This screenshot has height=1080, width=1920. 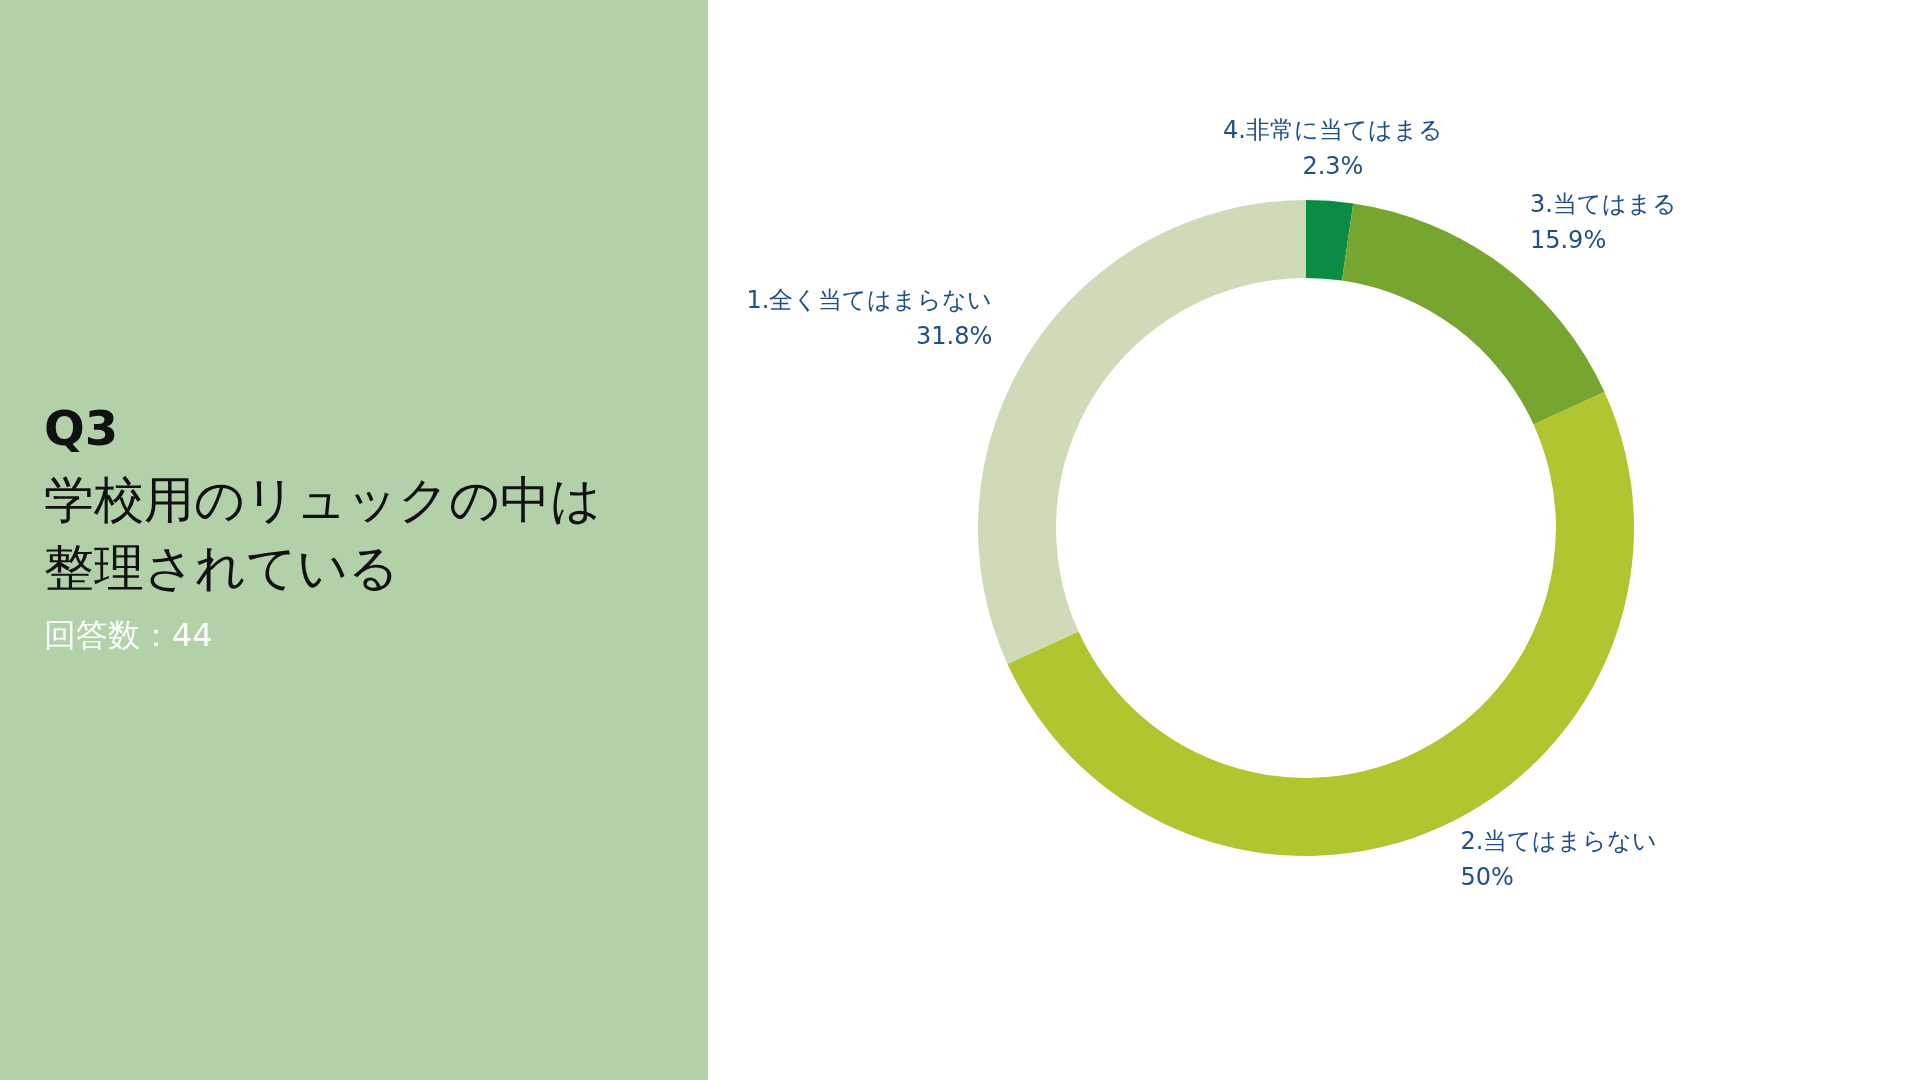 I want to click on slice-label: 1.全く当てはまらない, so click(x=869, y=300).